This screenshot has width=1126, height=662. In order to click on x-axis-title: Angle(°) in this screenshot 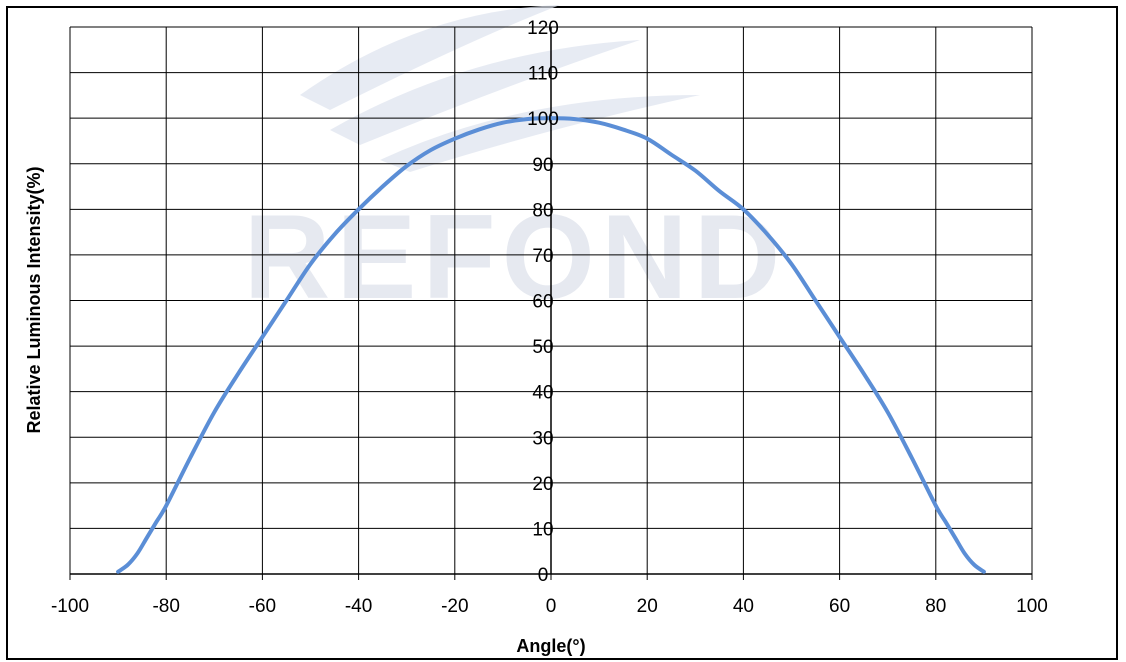, I will do `click(550, 646)`.